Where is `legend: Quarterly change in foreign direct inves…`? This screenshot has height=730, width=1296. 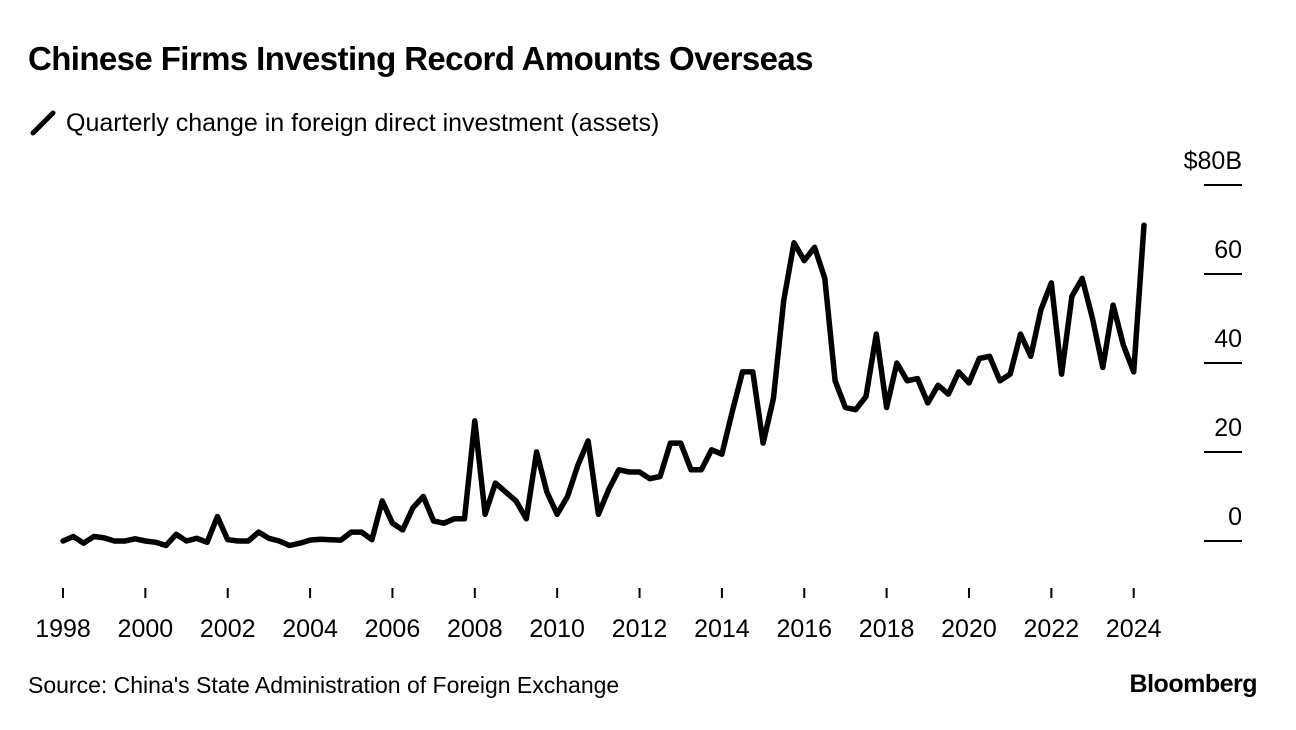 legend: Quarterly change in foreign direct inves… is located at coordinates (343, 123).